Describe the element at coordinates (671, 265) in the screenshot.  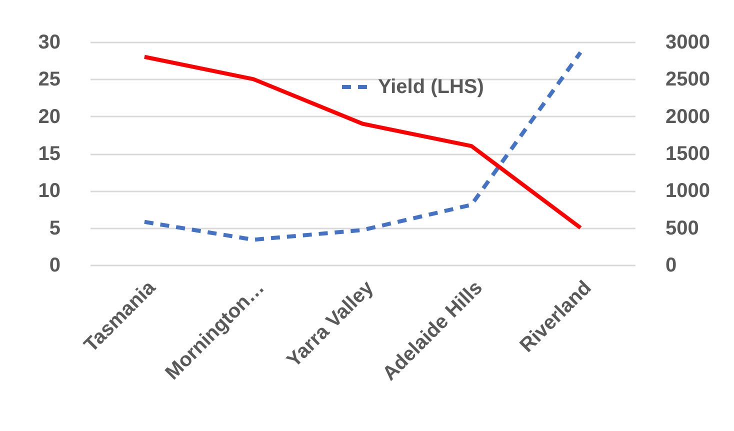
I see `y2-tick-label: 0` at that location.